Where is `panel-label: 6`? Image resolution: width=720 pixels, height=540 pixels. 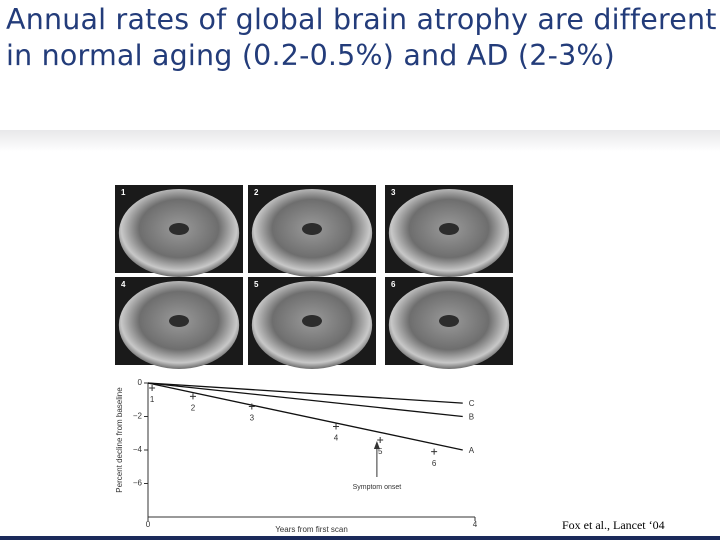
panel-label: 6 is located at coordinates (393, 284).